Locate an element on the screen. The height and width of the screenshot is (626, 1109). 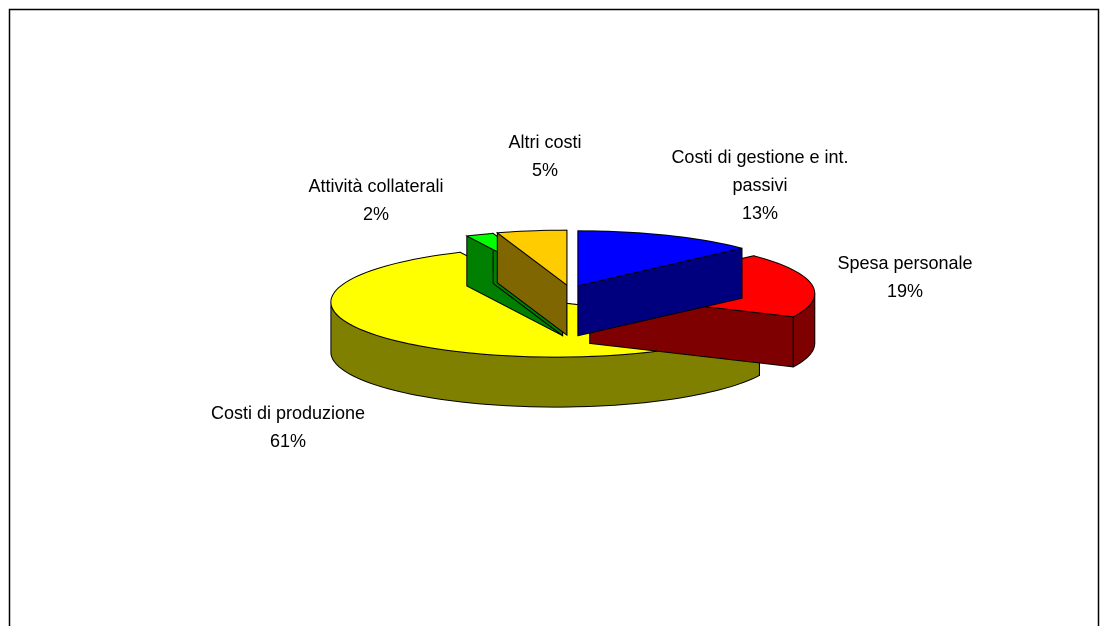
slice-label: Costi di produzione 61% is located at coordinates (288, 427).